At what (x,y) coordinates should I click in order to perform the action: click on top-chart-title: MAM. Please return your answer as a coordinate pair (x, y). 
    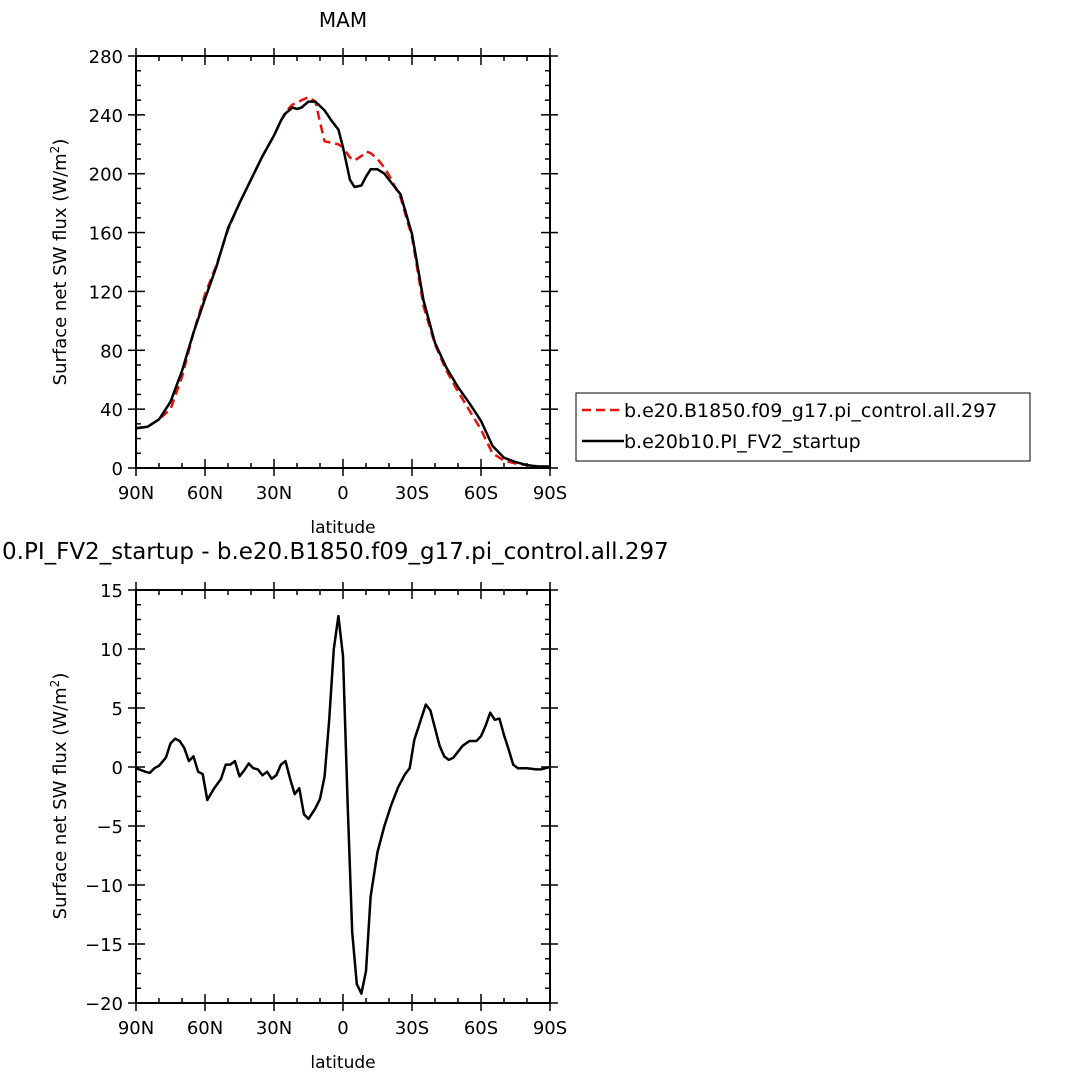
    Looking at the image, I should click on (343, 20).